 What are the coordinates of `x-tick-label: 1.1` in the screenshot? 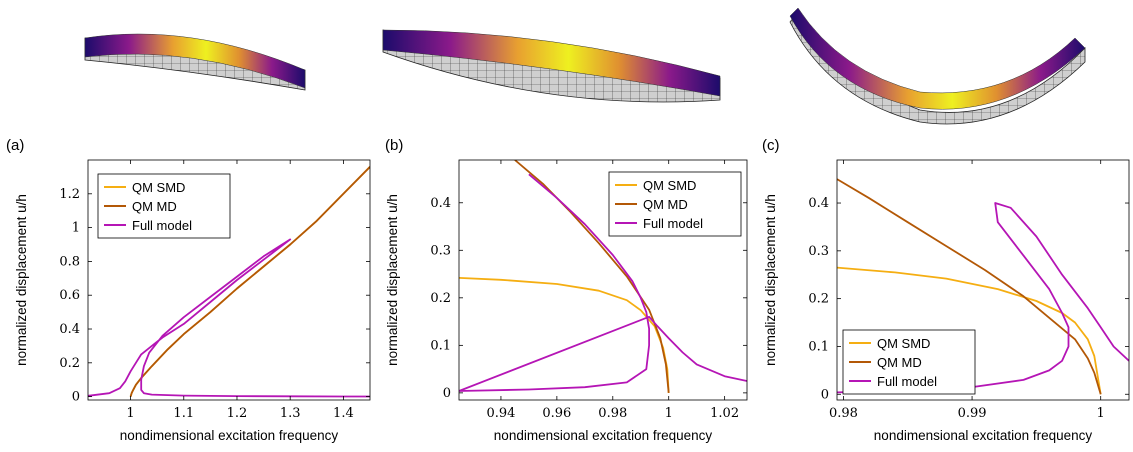 It's located at (183, 413).